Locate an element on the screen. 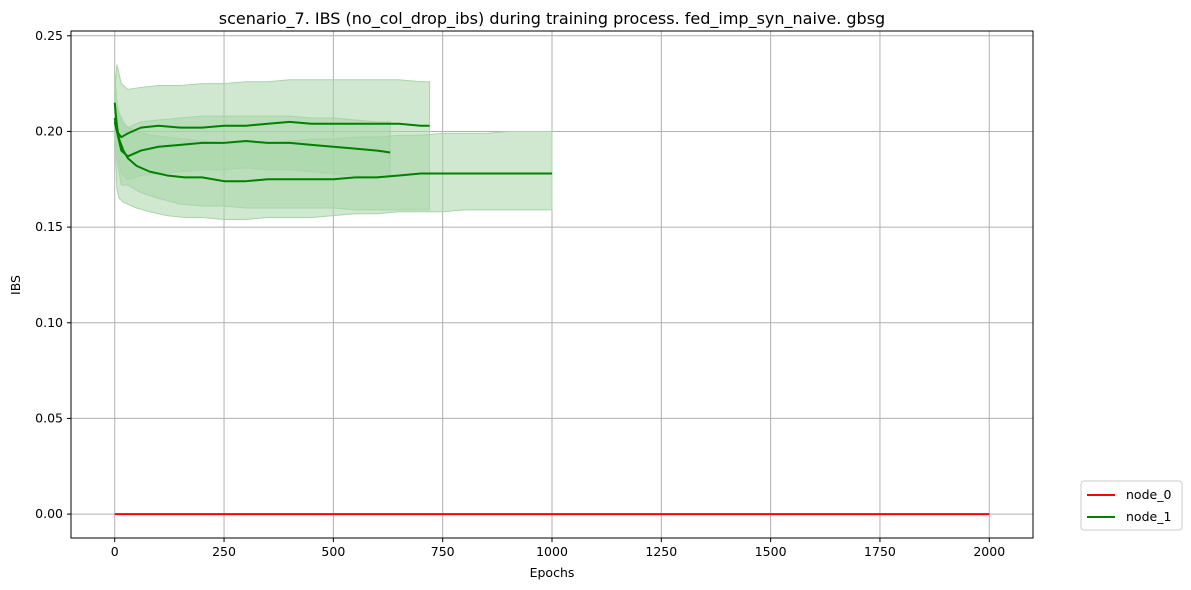 Image resolution: width=1191 pixels, height=590 pixels. x-axis-ticks: 0 250 500 750 1000 1250 1500 1750 2000 is located at coordinates (558, 548).